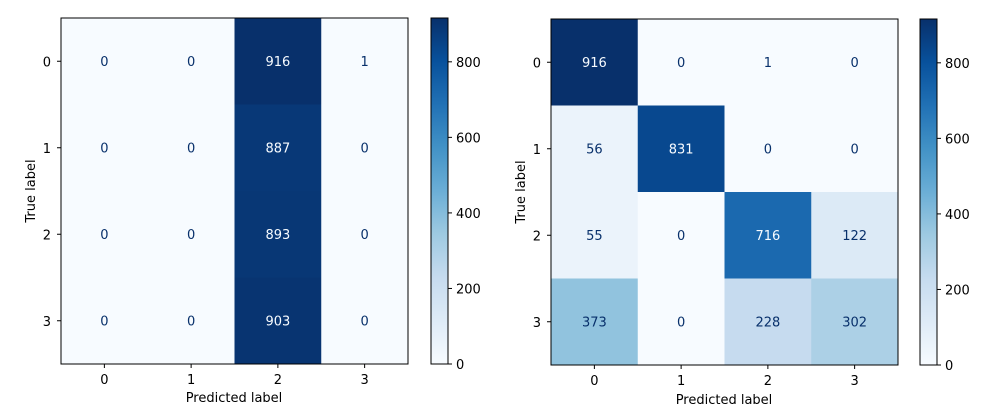  Describe the element at coordinates (542, 193) in the screenshot. I see `y-axis-ticks: 0 1 2 3` at that location.